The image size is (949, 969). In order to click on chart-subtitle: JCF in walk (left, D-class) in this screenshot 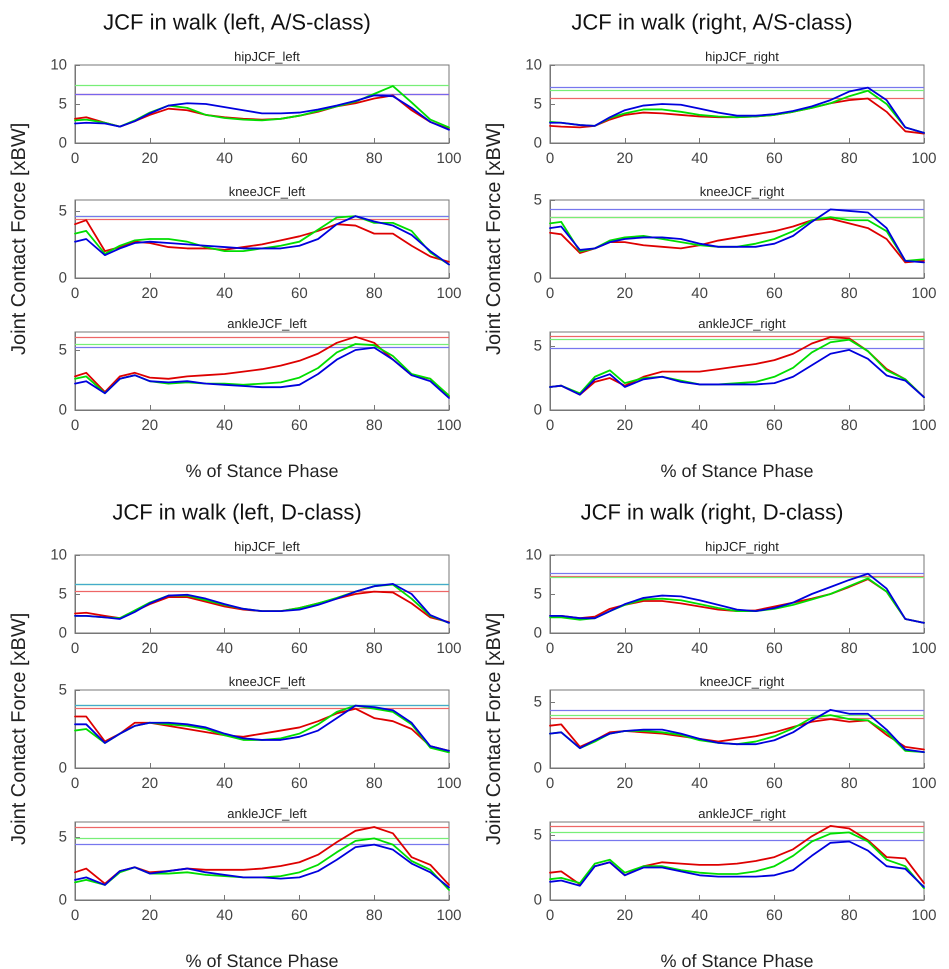, I will do `click(237, 512)`.